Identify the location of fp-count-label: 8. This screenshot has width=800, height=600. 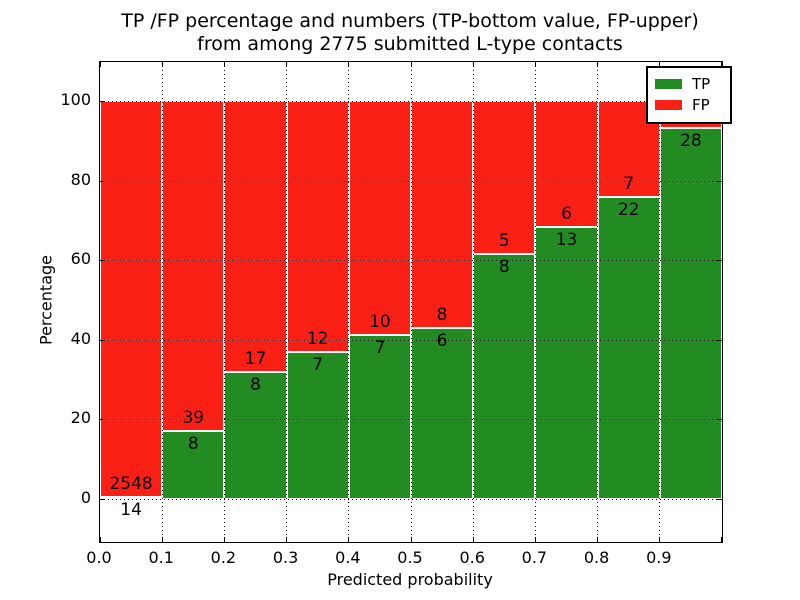
(442, 315).